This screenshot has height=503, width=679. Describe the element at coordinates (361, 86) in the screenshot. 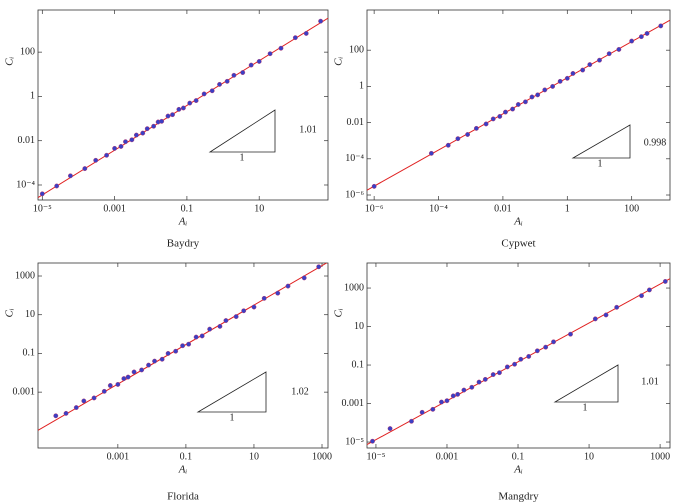

I see `y-tick-label: 1` at that location.